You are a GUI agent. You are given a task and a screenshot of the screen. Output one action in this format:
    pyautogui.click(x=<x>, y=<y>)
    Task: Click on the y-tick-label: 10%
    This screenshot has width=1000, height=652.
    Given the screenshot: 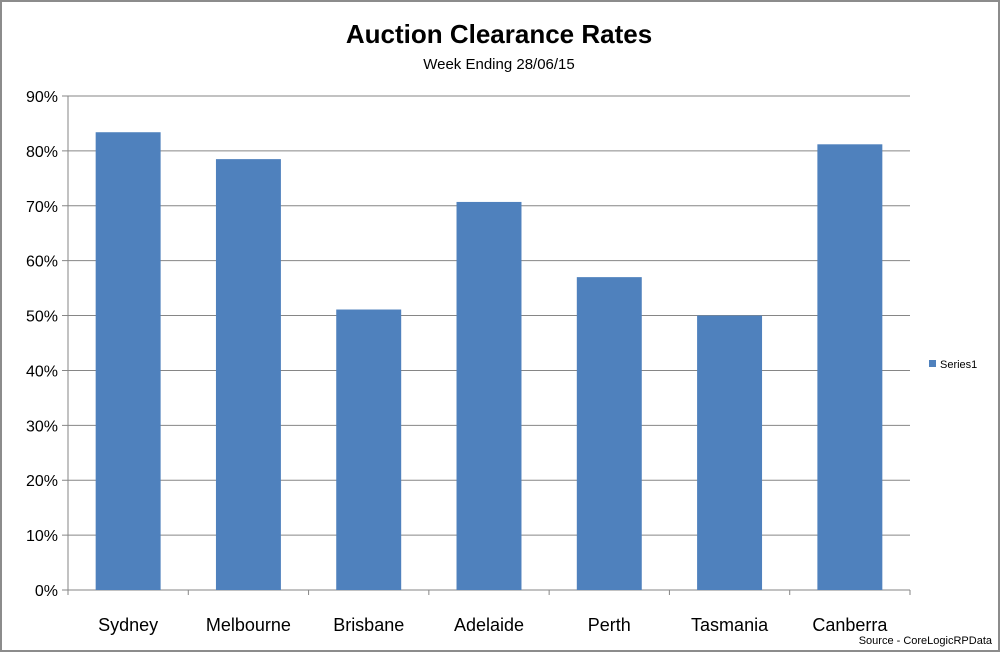 What is the action you would take?
    pyautogui.click(x=42, y=536)
    